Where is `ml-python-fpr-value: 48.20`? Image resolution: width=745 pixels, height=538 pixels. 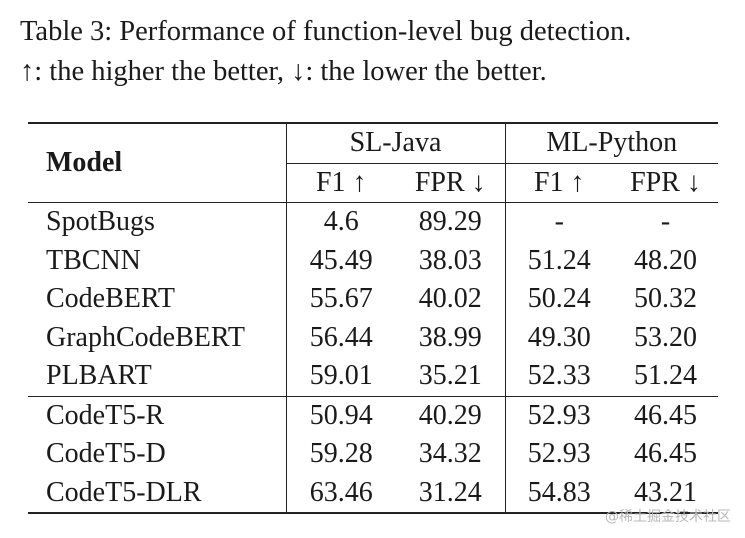
ml-python-fpr-value: 48.20 is located at coordinates (666, 260).